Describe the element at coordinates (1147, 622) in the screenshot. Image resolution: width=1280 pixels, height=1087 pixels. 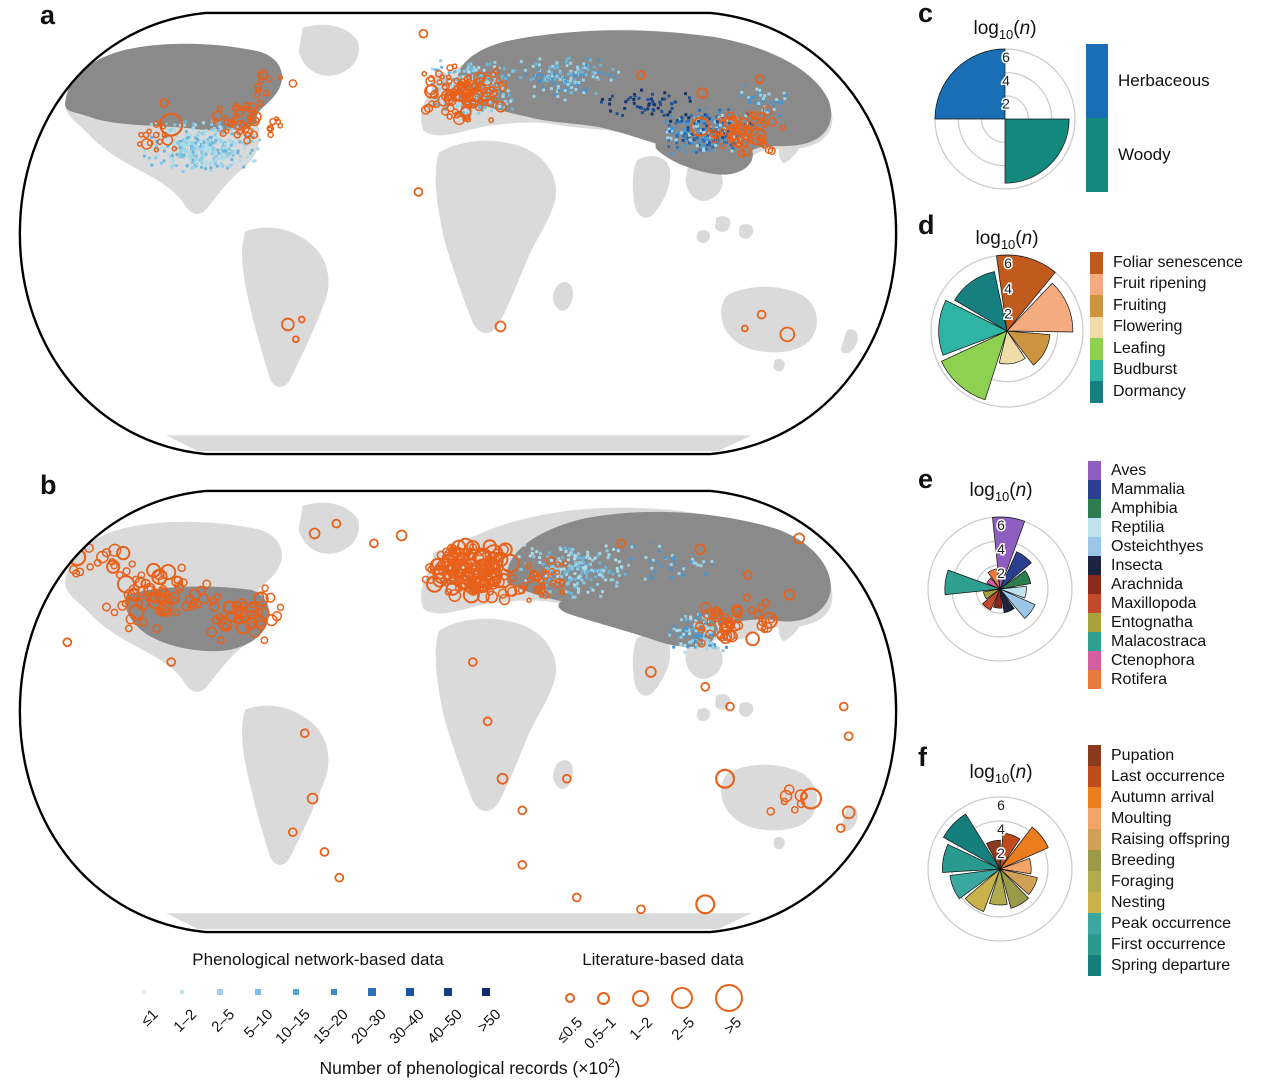
I see `legend-item-entognatha: Entognatha` at that location.